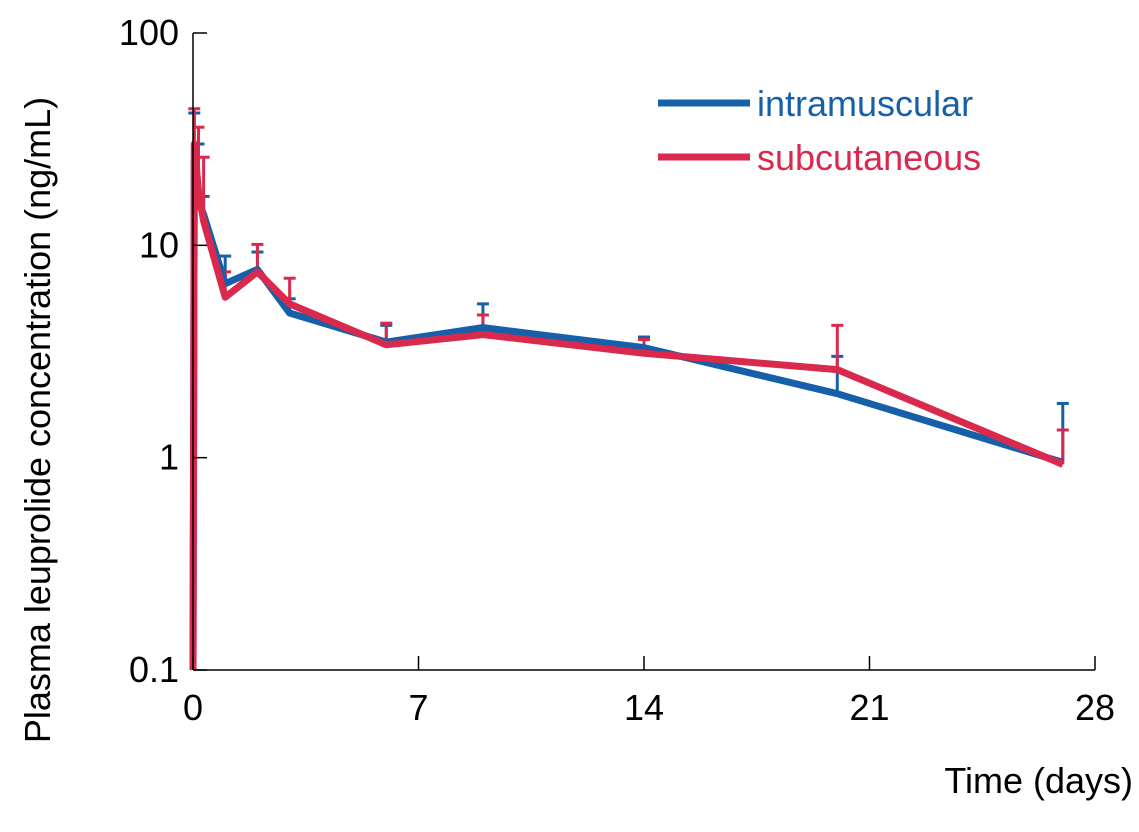 This screenshot has height=832, width=1139. What do you see at coordinates (1095, 707) in the screenshot?
I see `x-tick-label: 28` at bounding box center [1095, 707].